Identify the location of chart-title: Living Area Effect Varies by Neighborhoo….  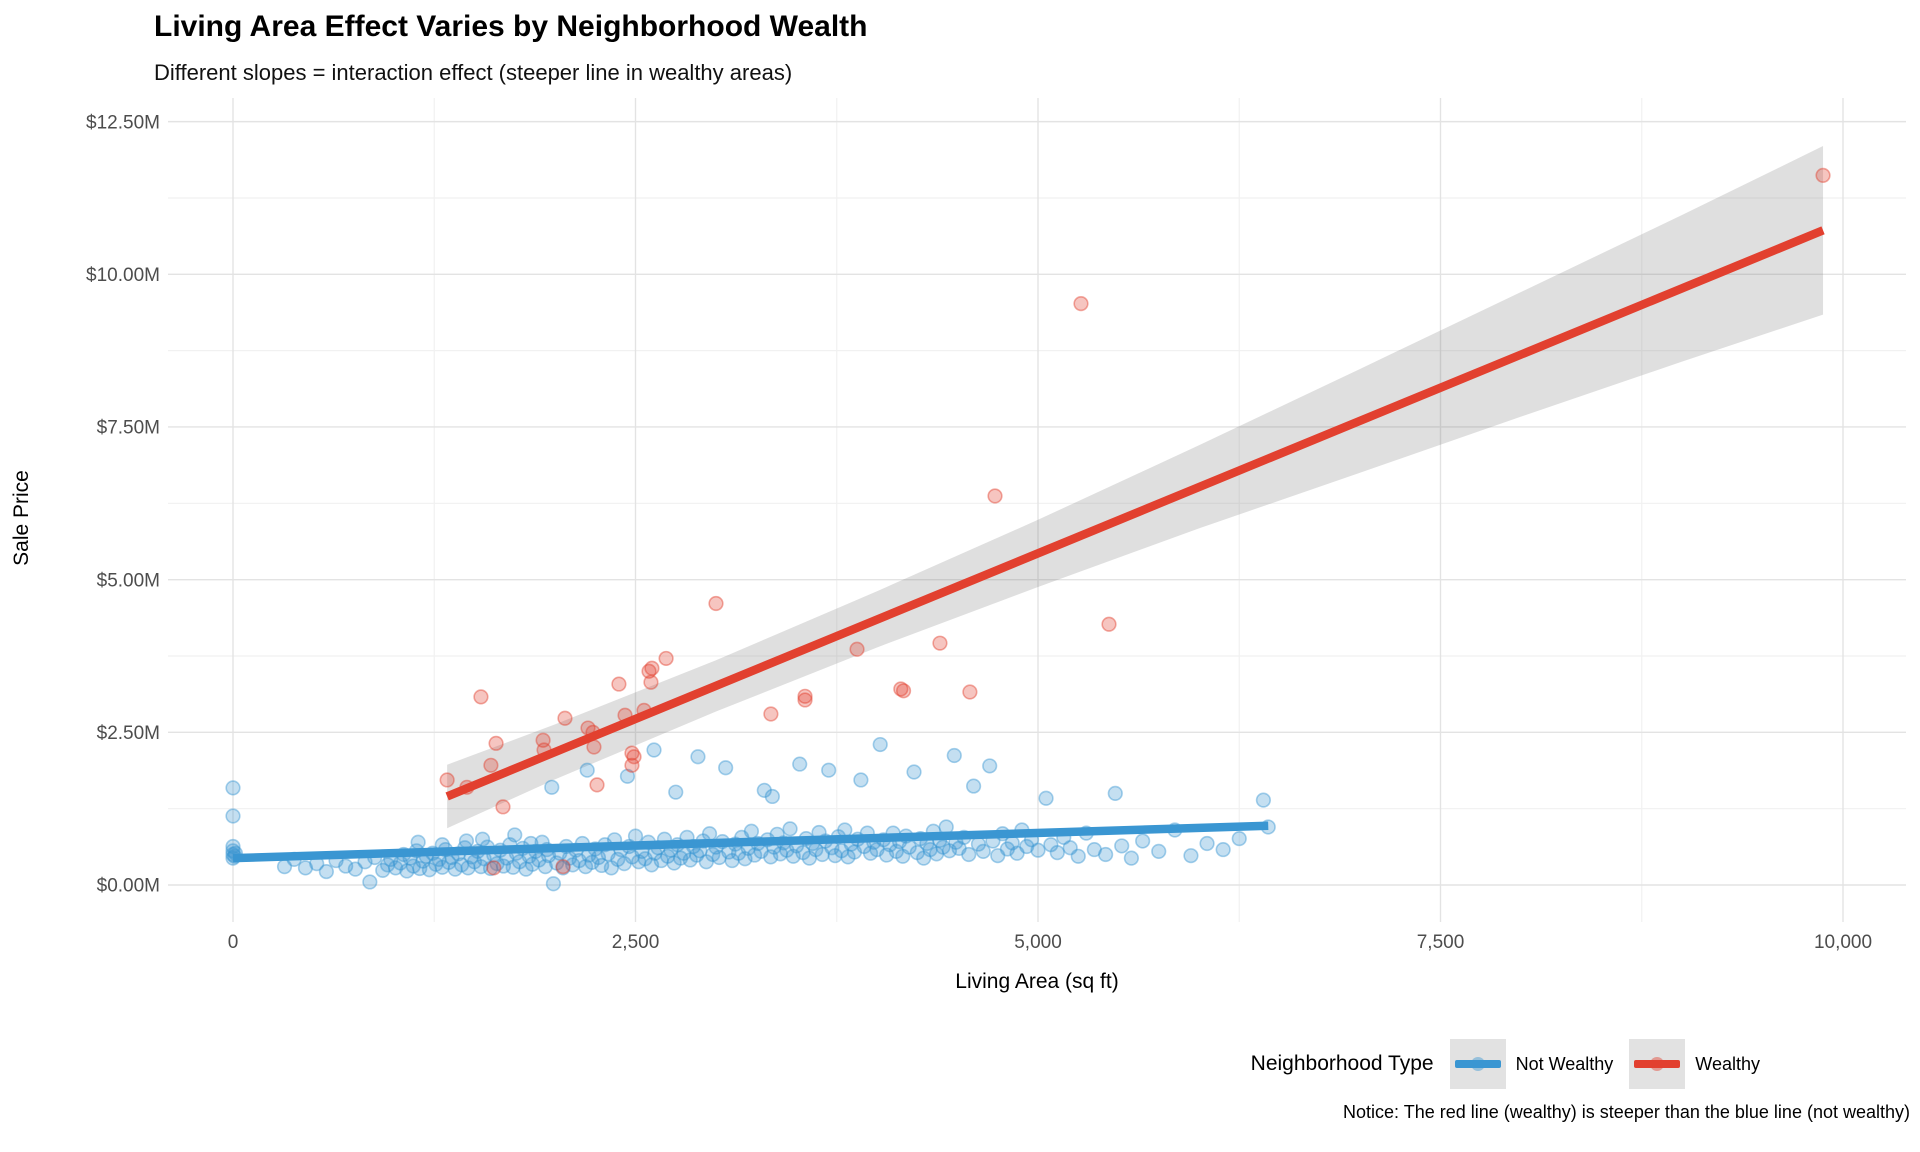
(511, 26).